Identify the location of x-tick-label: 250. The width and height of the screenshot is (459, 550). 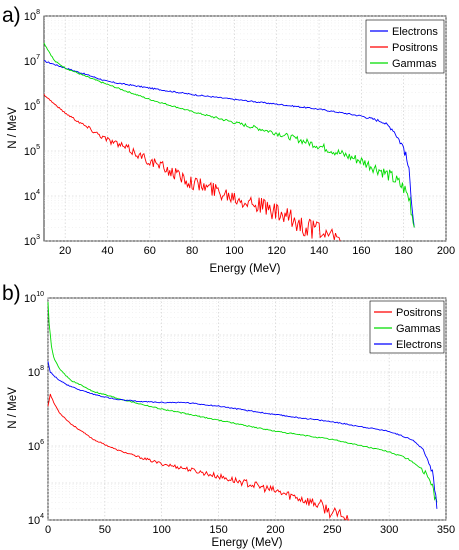
(332, 530).